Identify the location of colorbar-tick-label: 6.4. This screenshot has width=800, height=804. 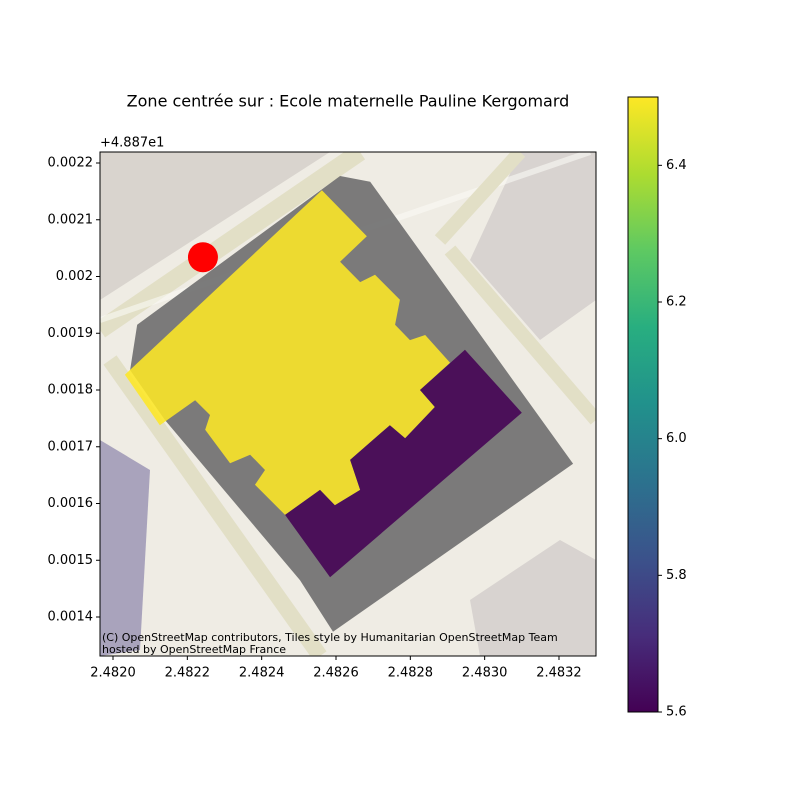
(676, 165).